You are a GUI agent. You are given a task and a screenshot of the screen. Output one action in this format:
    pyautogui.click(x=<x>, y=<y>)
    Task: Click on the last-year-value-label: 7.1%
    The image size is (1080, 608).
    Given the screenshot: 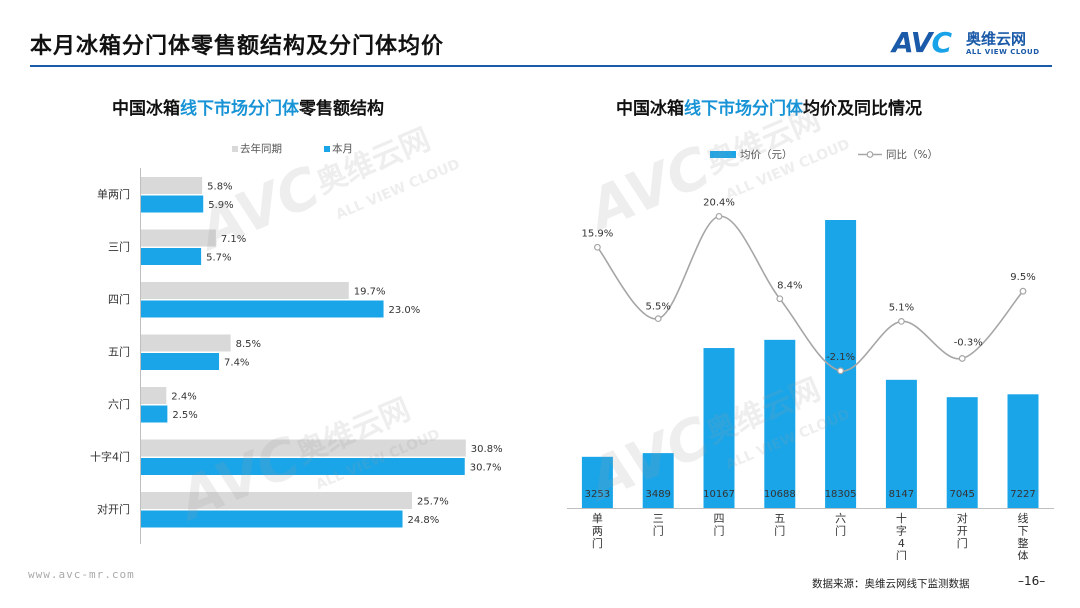 What is the action you would take?
    pyautogui.click(x=233, y=239)
    